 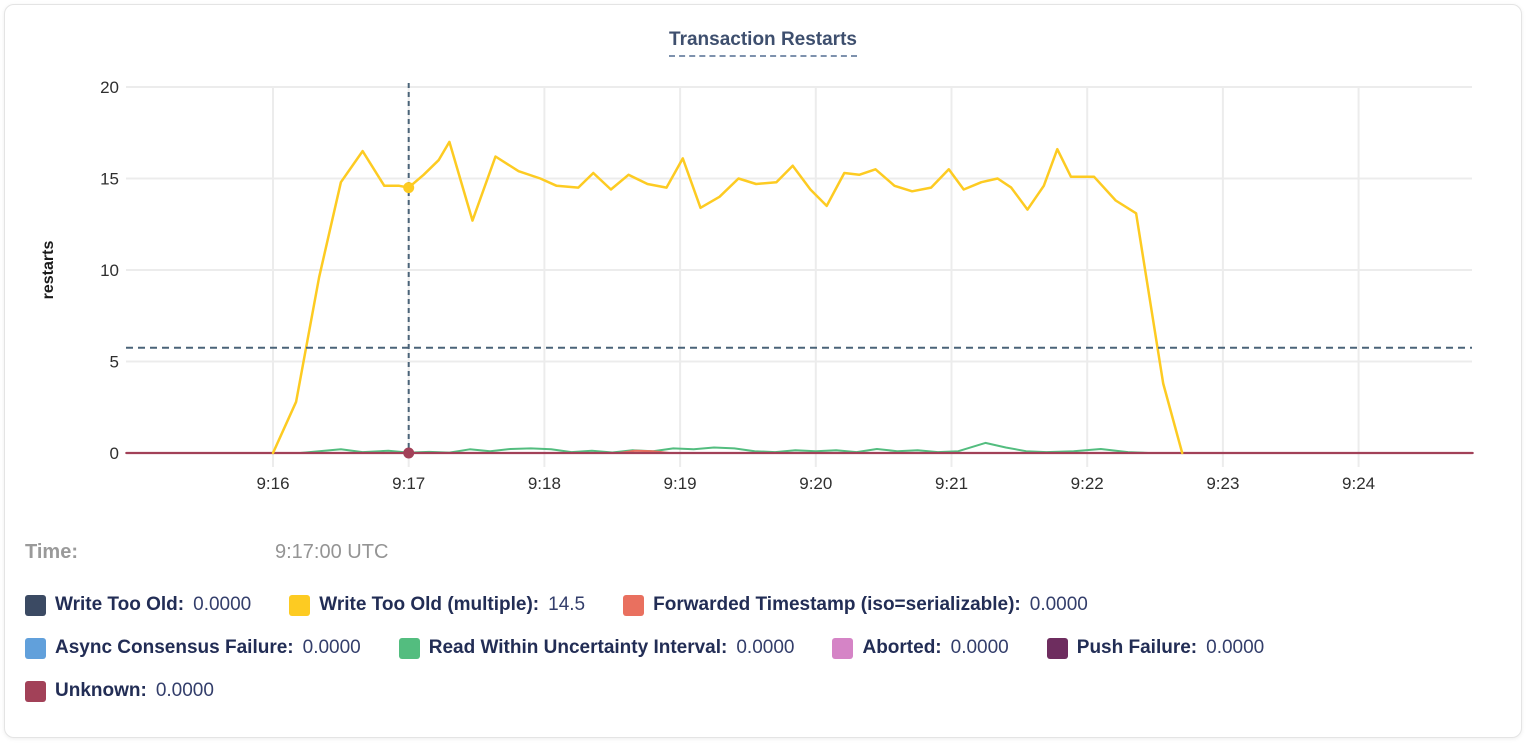 What do you see at coordinates (902, 647) in the screenshot?
I see `series-label: Aborted:` at bounding box center [902, 647].